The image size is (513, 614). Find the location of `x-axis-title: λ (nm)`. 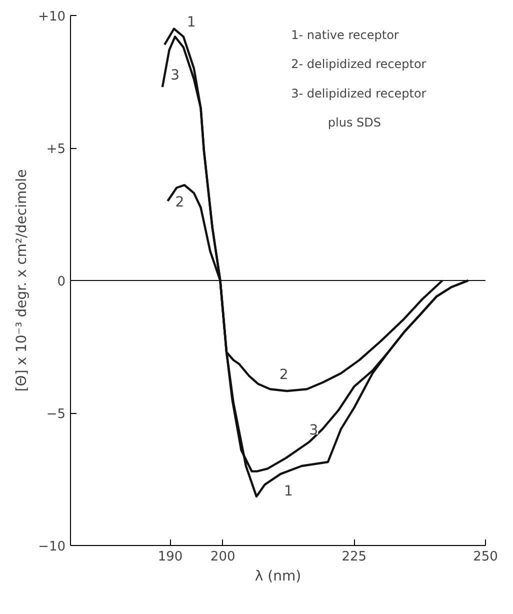

x-axis-title: λ (nm) is located at coordinates (278, 576).